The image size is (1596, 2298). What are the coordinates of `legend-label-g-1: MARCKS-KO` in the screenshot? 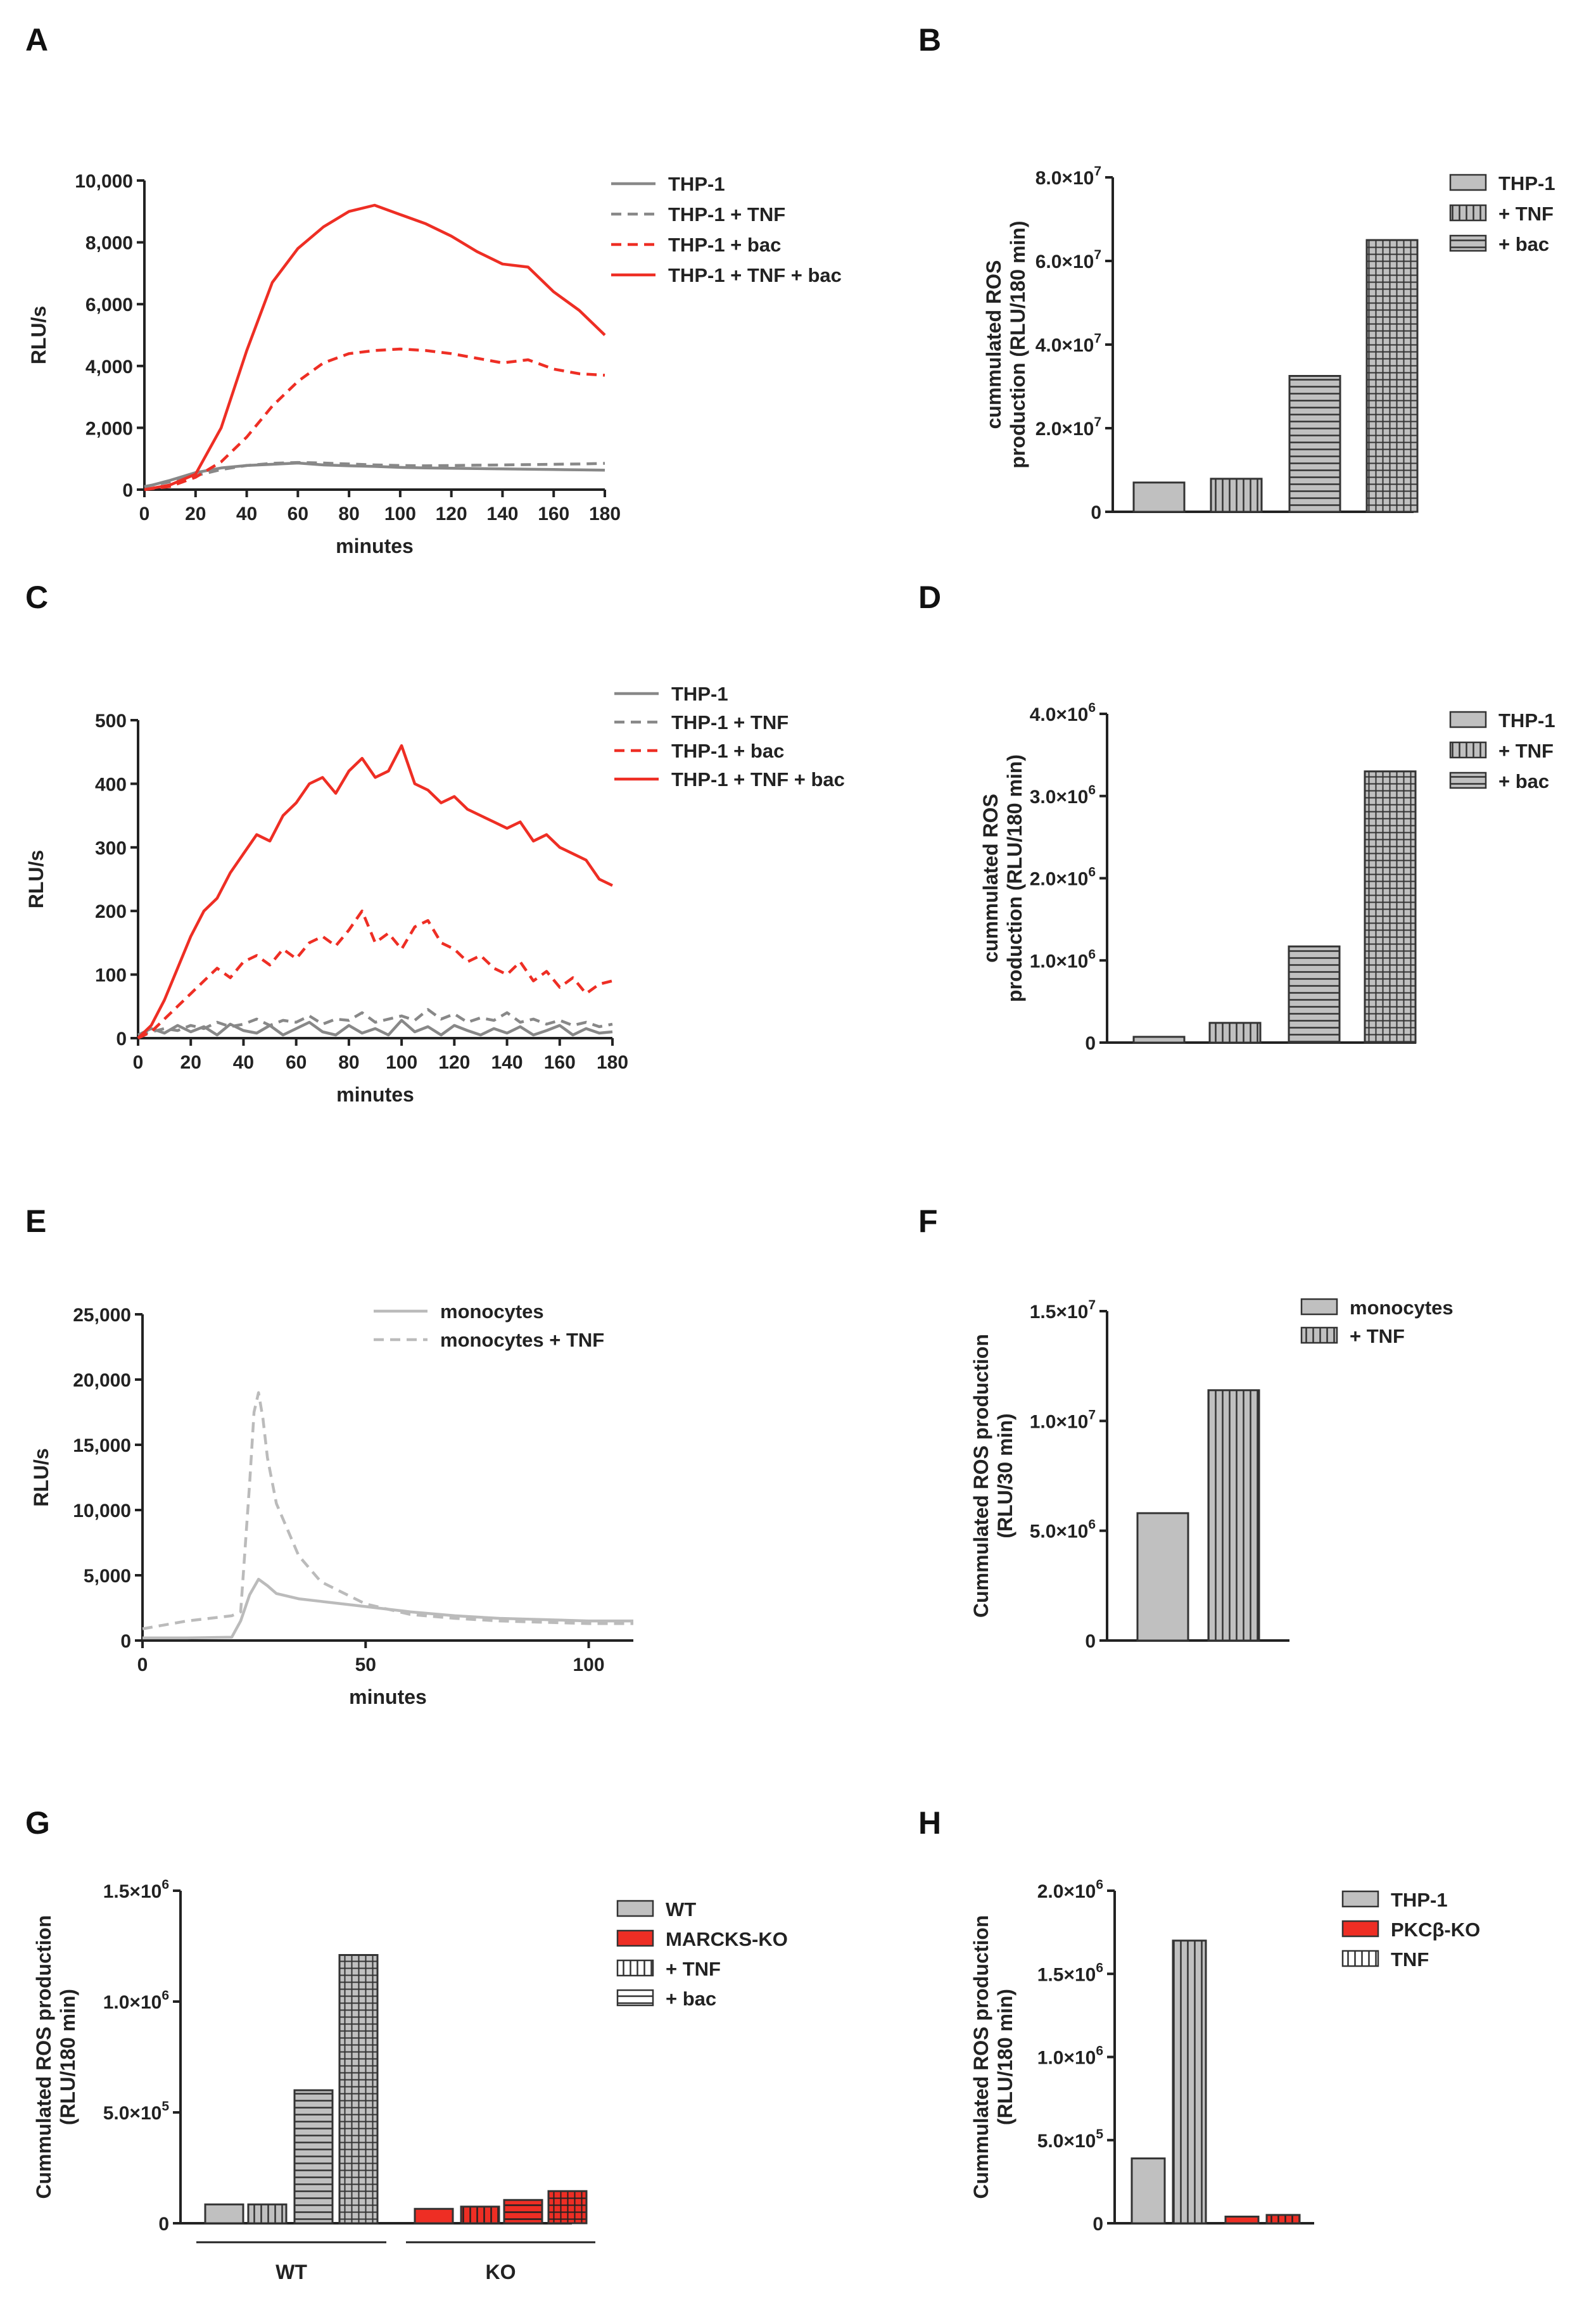 It's located at (727, 1939).